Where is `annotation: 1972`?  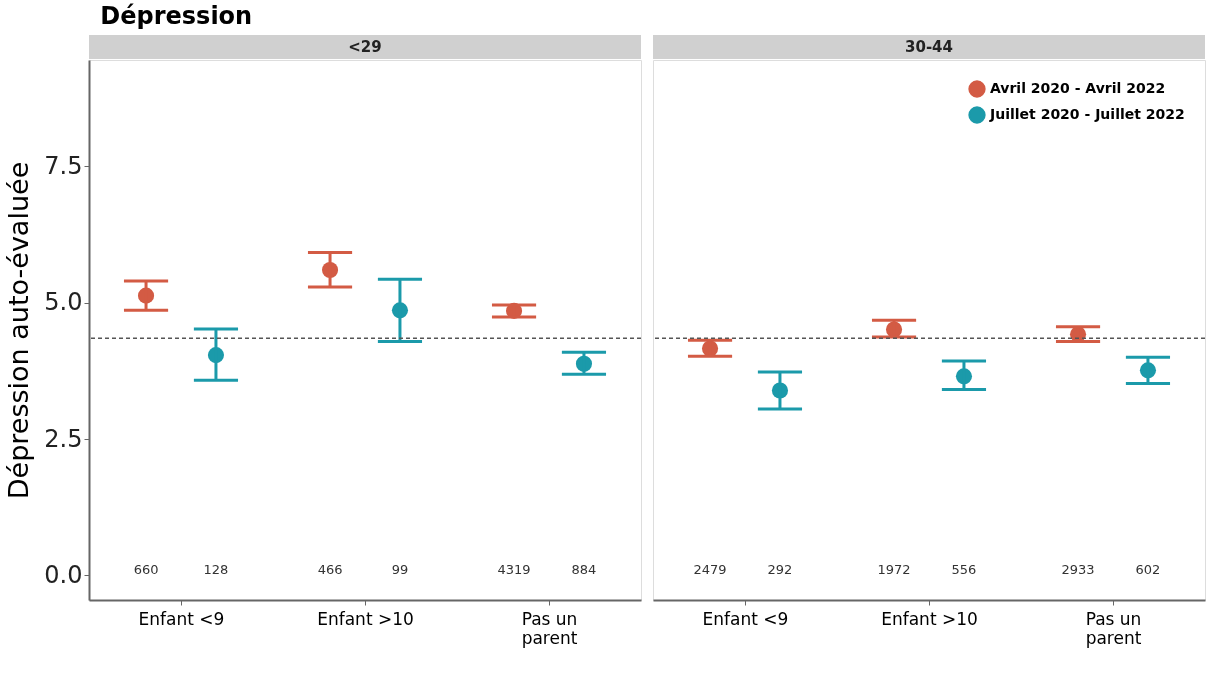 annotation: 1972 is located at coordinates (894, 569).